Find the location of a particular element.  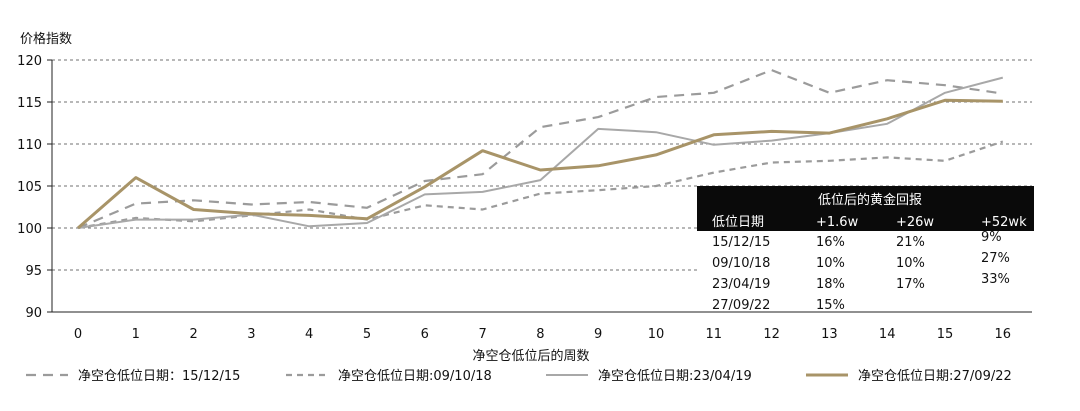

x-tick-label: 14 is located at coordinates (887, 334).